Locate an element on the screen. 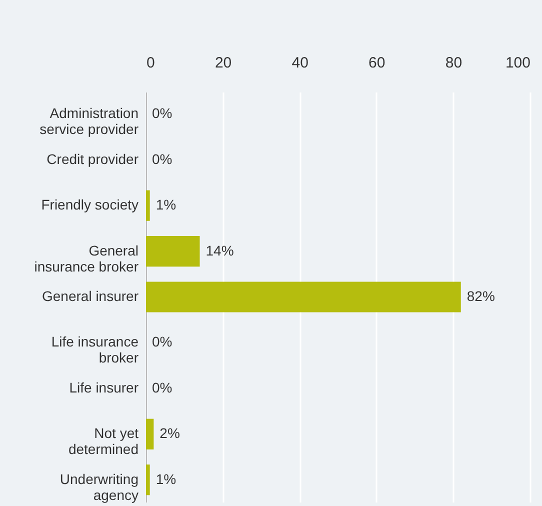 This screenshot has width=542, height=506. y-tick-label: Underwriting agency is located at coordinates (99, 486).